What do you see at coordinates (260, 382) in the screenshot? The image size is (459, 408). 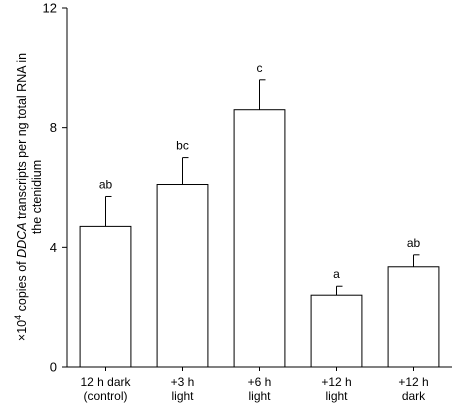 I see `category-label: +6 h` at bounding box center [260, 382].